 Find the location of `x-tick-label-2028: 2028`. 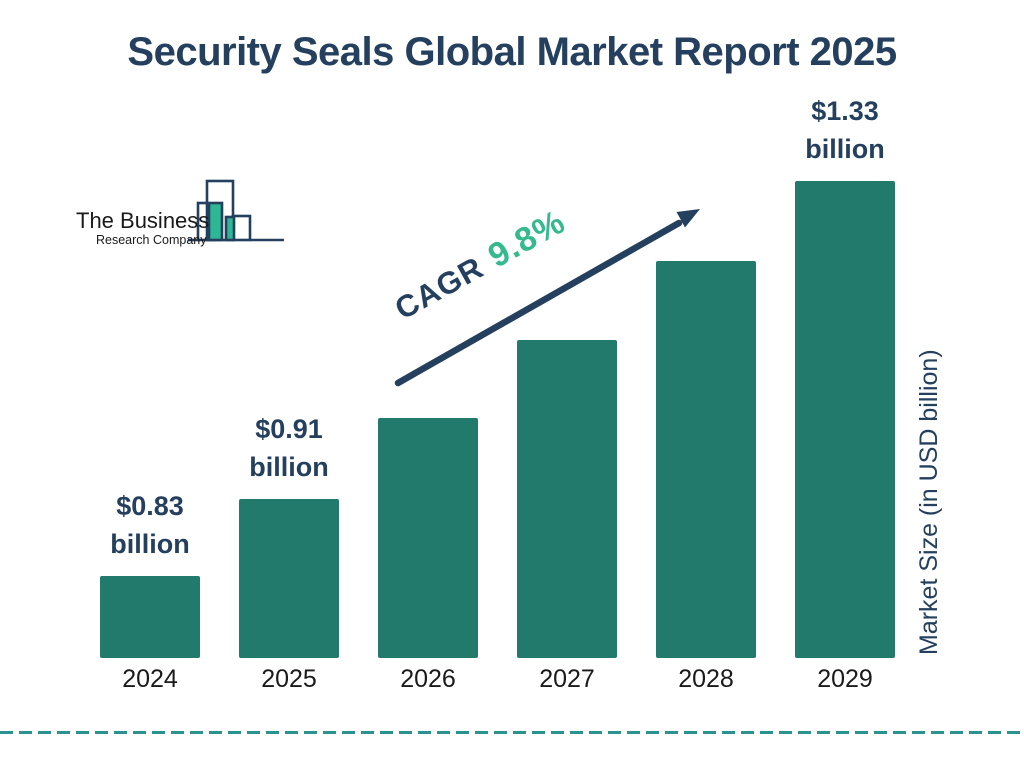

x-tick-label-2028: 2028 is located at coordinates (706, 679).